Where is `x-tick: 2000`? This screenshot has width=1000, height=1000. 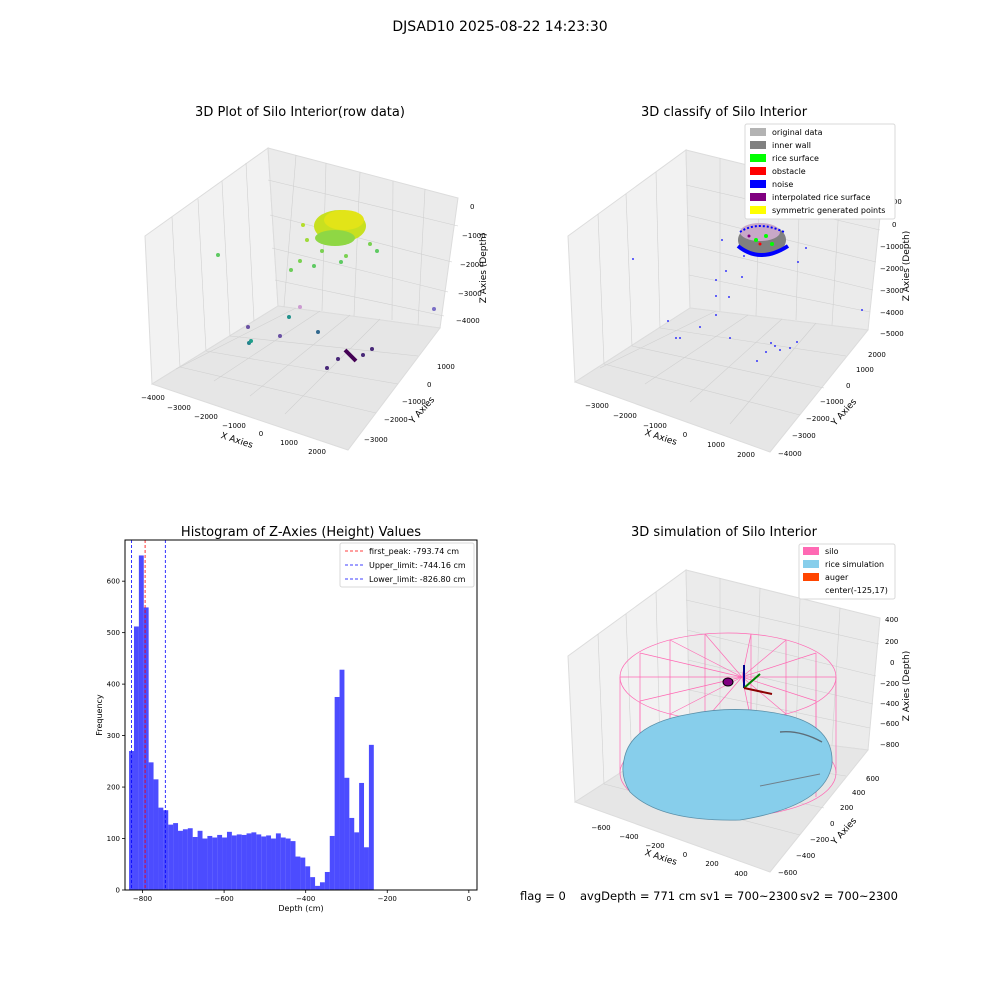
x-tick: 2000 is located at coordinates (746, 455).